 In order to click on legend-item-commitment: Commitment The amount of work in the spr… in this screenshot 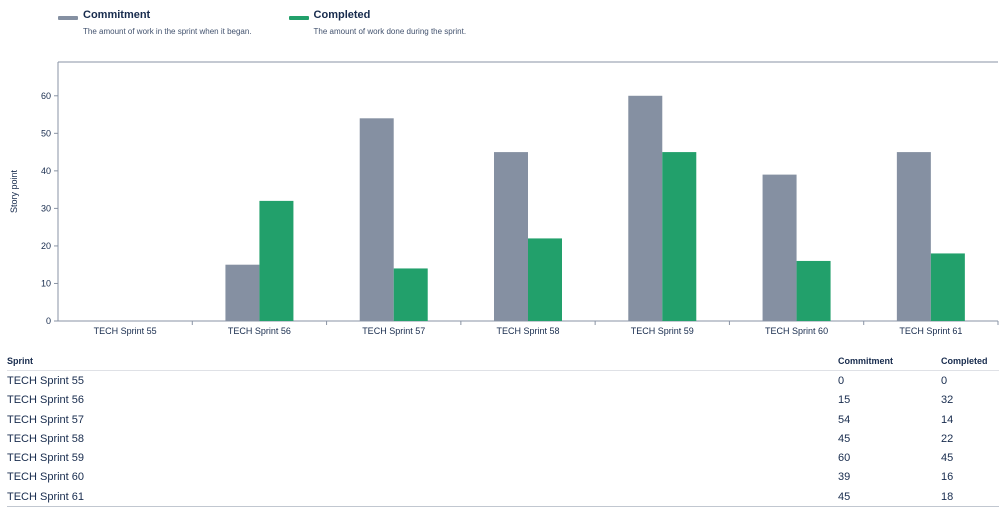, I will do `click(155, 23)`.